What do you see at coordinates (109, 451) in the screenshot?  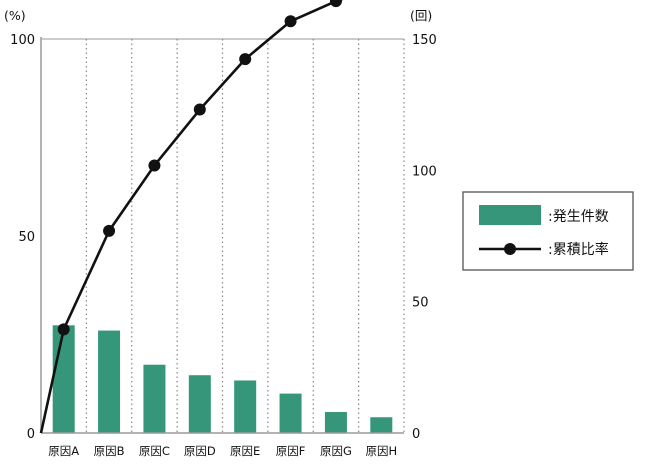 I see `category-label: 原因B` at bounding box center [109, 451].